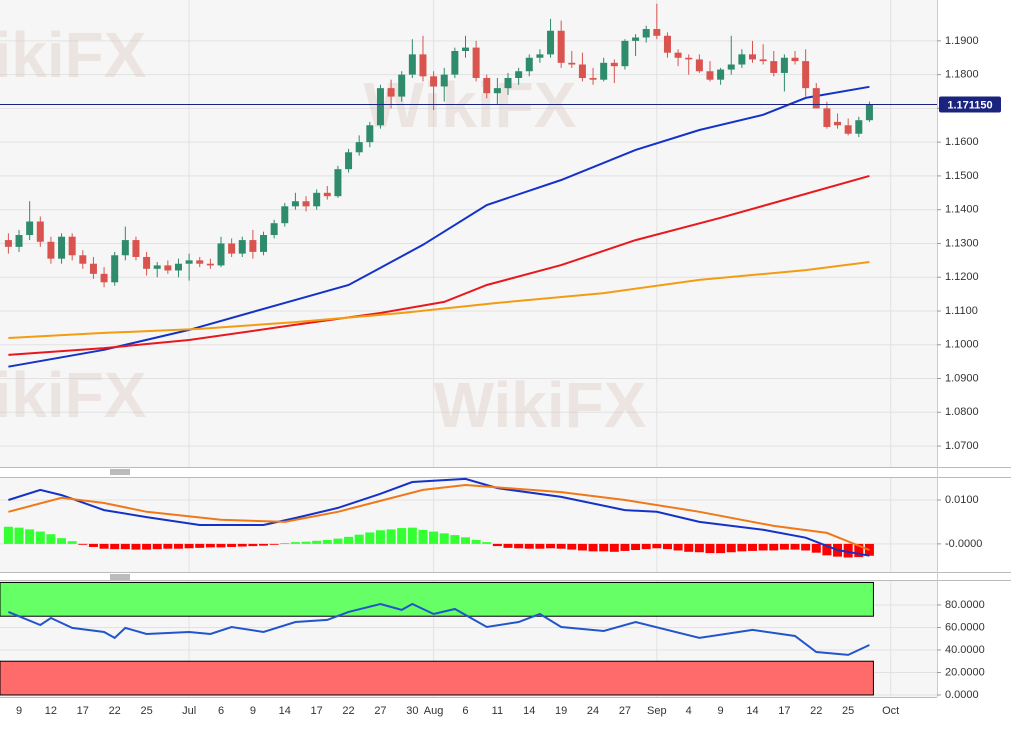 Image resolution: width=1011 pixels, height=730 pixels. What do you see at coordinates (593, 711) in the screenshot?
I see `x-tick-label: 24` at bounding box center [593, 711].